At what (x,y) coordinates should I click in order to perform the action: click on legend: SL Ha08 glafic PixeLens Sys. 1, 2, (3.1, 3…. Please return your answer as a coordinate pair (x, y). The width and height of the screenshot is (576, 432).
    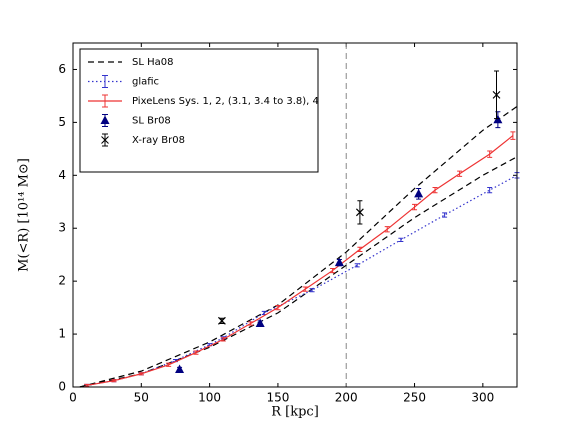
    Looking at the image, I should click on (199, 110).